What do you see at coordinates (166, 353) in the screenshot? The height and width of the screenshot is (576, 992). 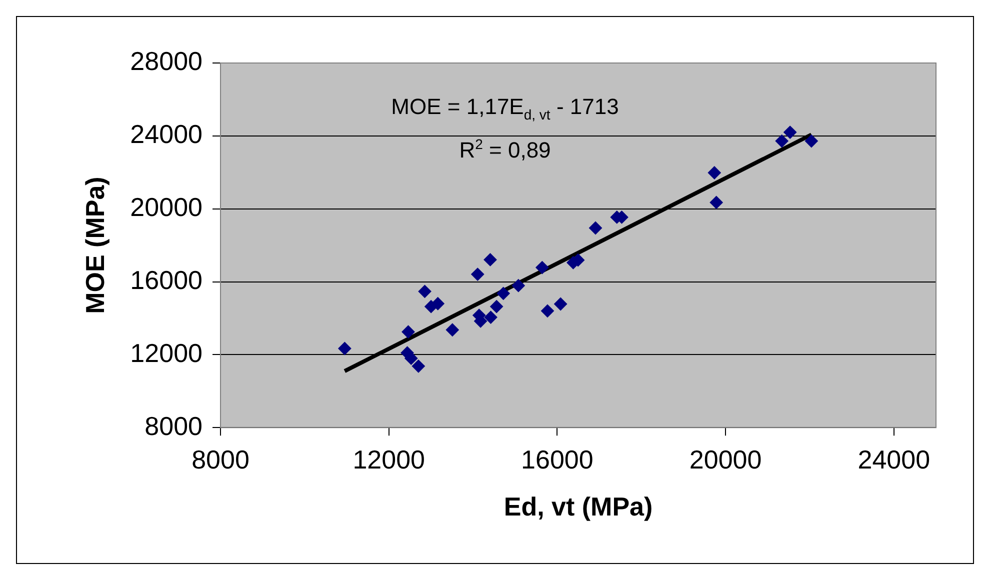 I see `y-tick-label: 12000` at bounding box center [166, 353].